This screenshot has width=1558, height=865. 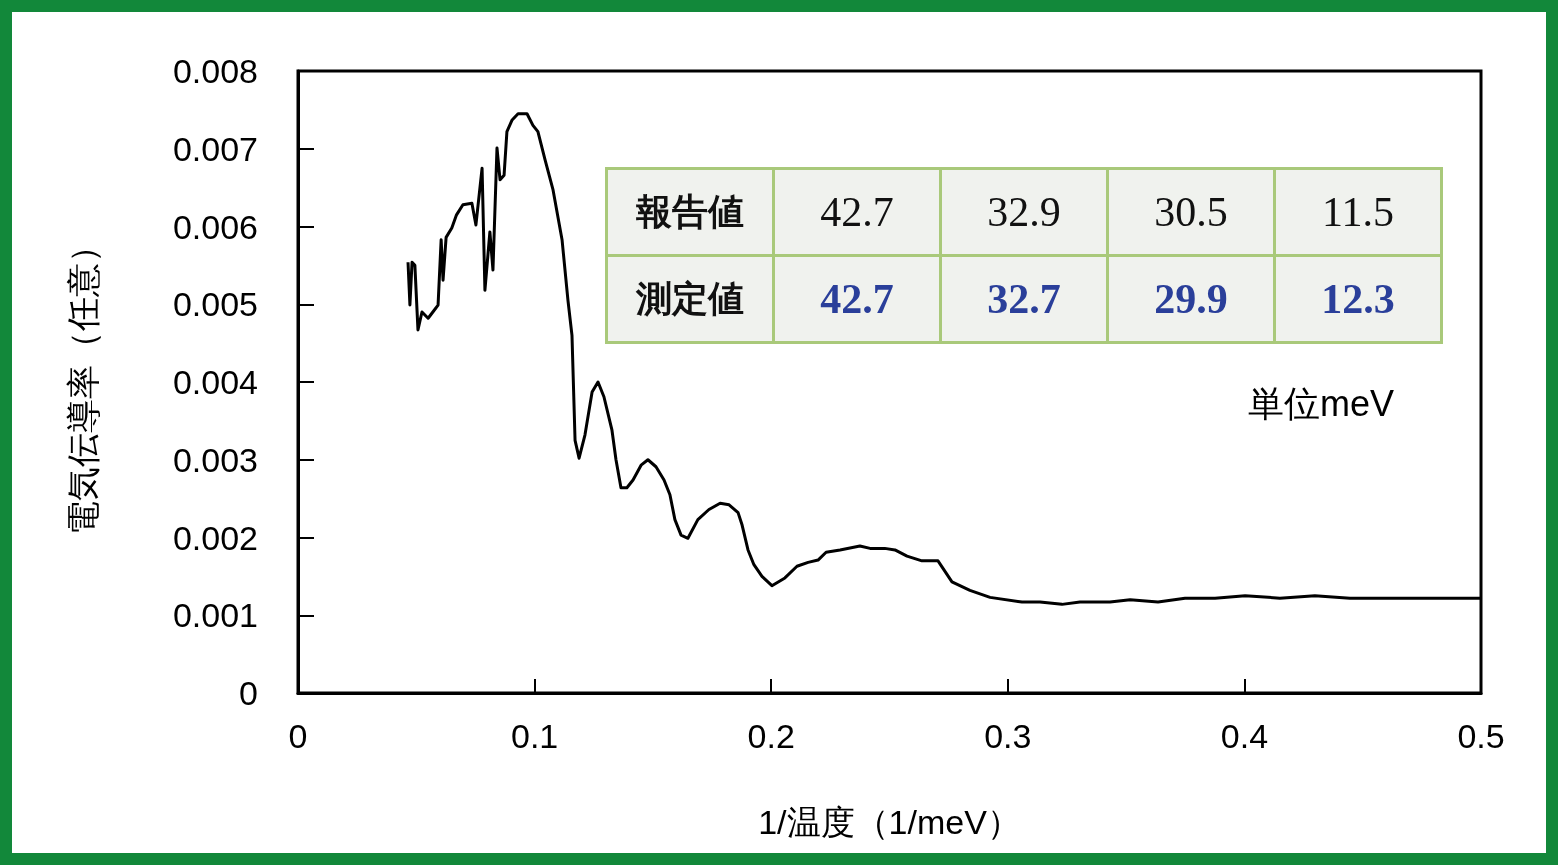 What do you see at coordinates (215, 226) in the screenshot?
I see `y-tick-label: 0.006` at bounding box center [215, 226].